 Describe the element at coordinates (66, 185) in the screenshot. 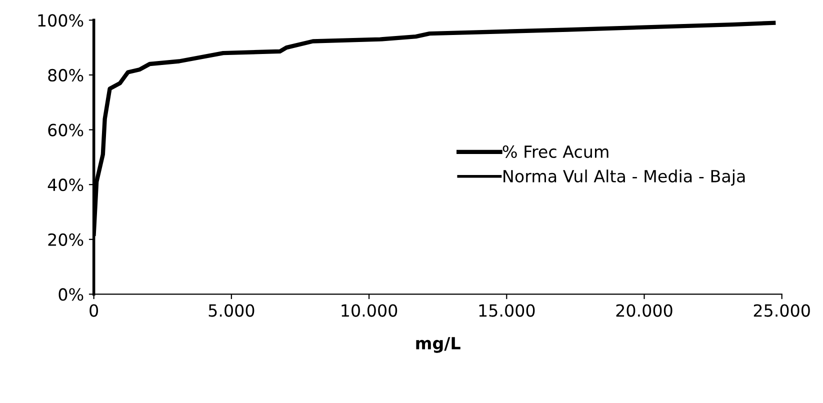

I see `y-tick-label: 40%` at that location.